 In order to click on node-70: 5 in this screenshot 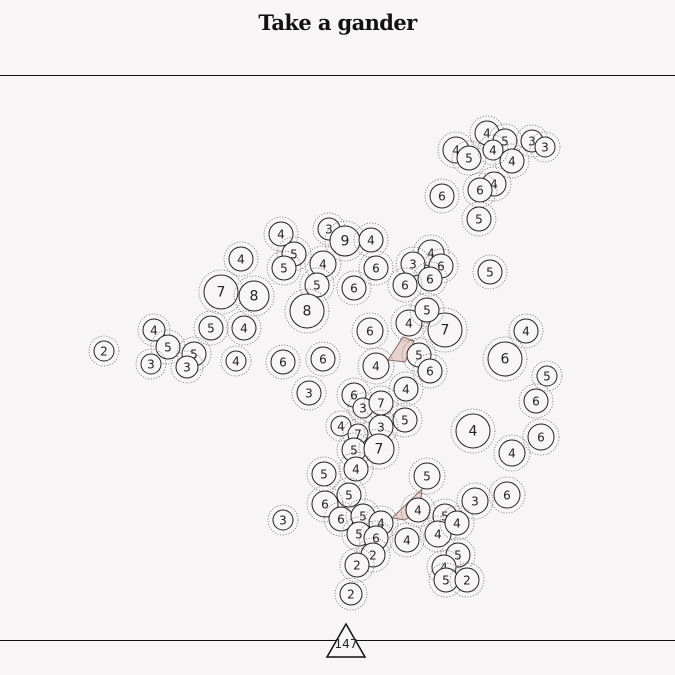, I will do `click(324, 474)`.